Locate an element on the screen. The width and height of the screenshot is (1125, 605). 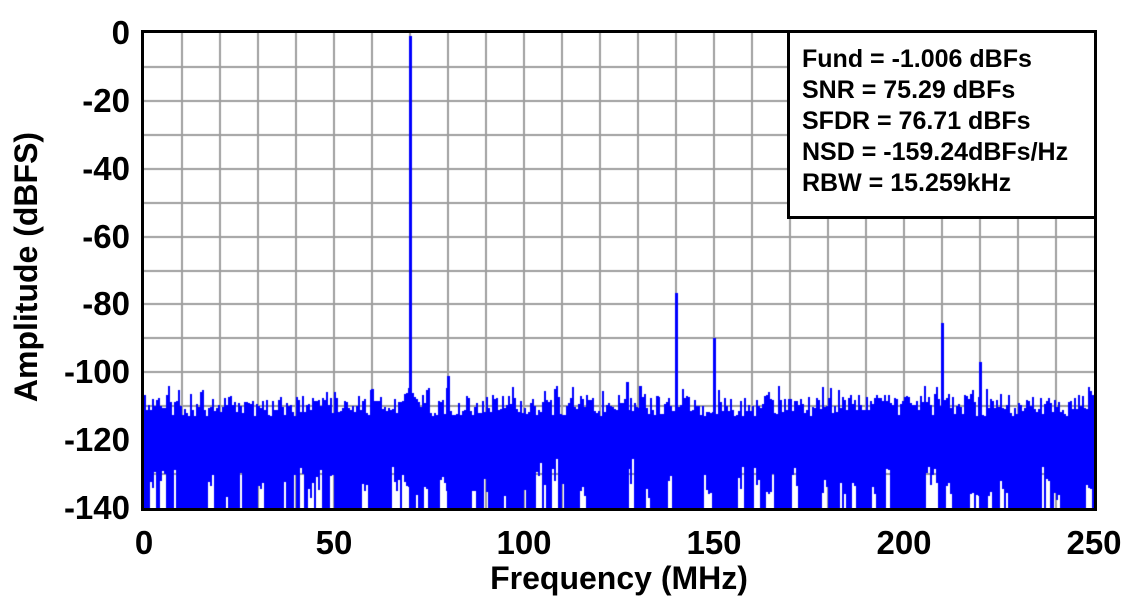
y-tick-label: 0 is located at coordinates (120, 32).